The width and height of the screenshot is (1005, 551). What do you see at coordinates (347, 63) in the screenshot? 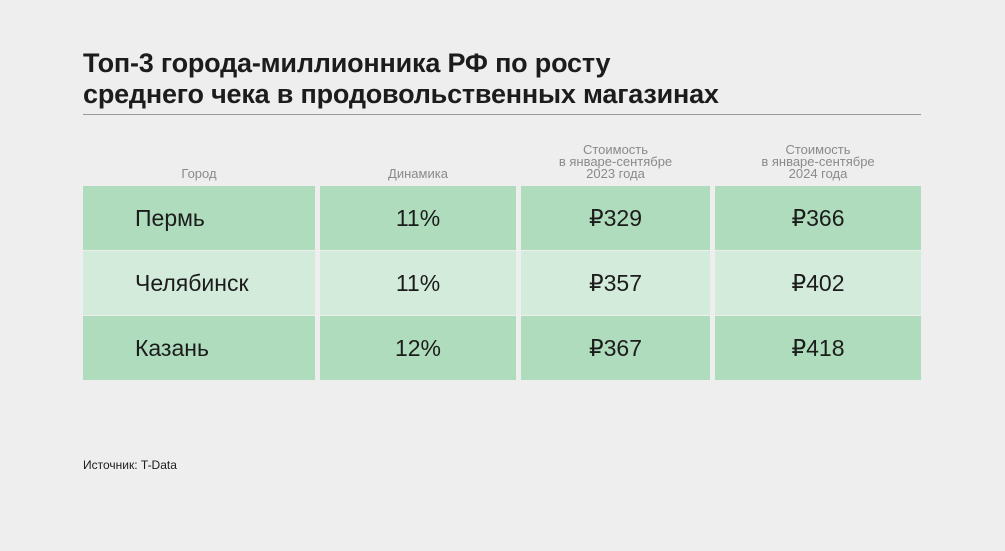
I see `chart-title-line-1: Топ-3 города-миллионника РФ по росту` at bounding box center [347, 63].